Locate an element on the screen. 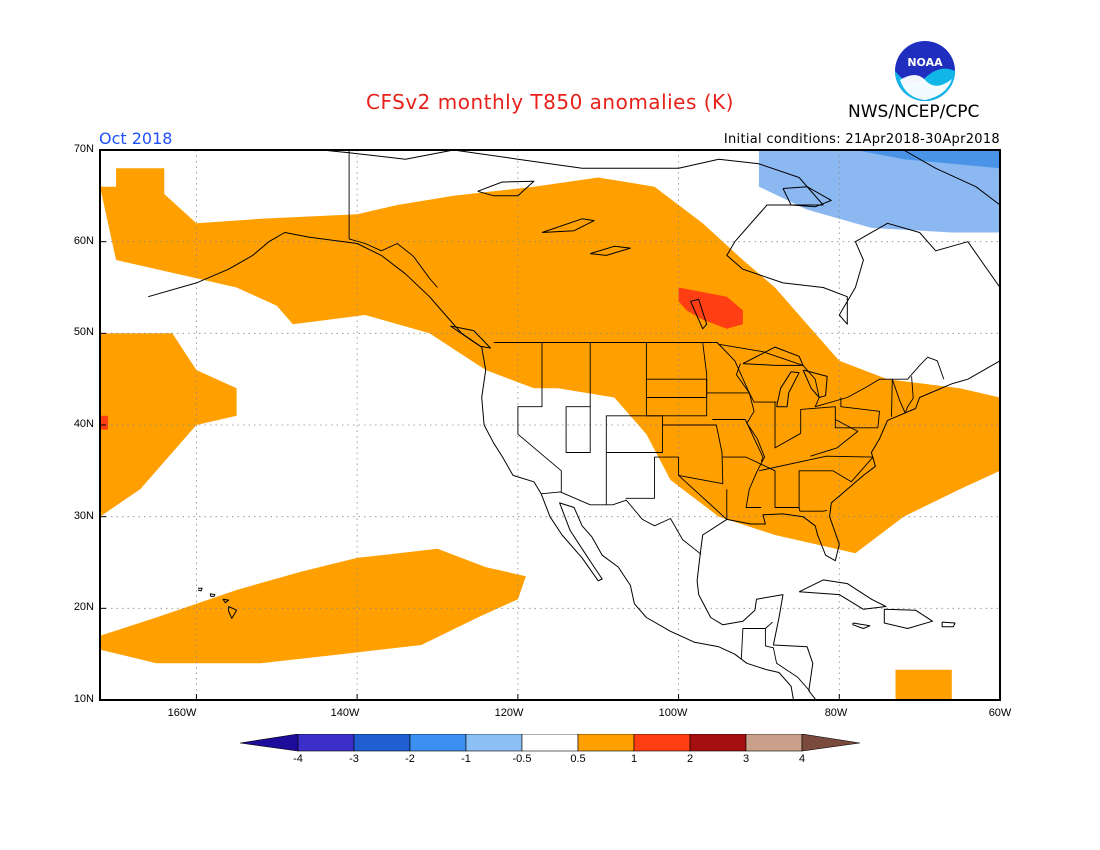 The height and width of the screenshot is (850, 1100). border-state-lines-nd-sd is located at coordinates (676, 379).